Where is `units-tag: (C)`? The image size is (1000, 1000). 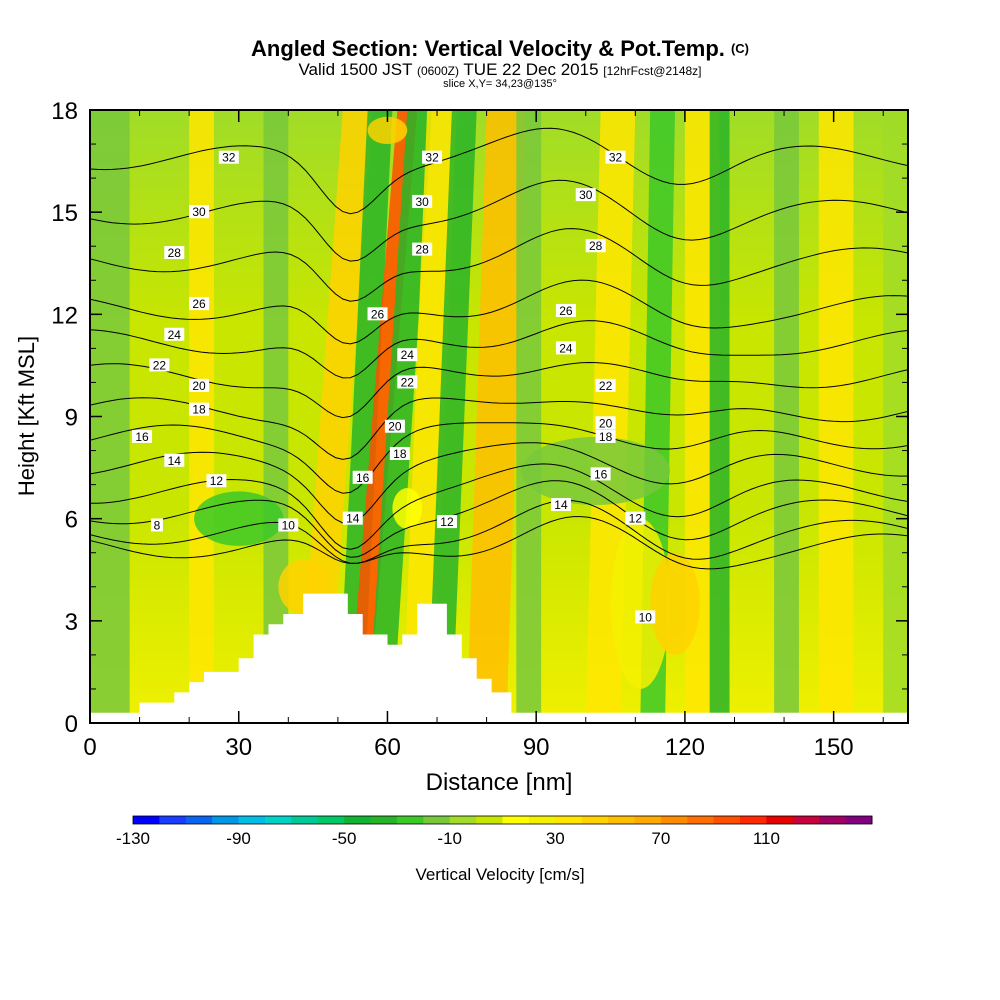 units-tag: (C) is located at coordinates (739, 48).